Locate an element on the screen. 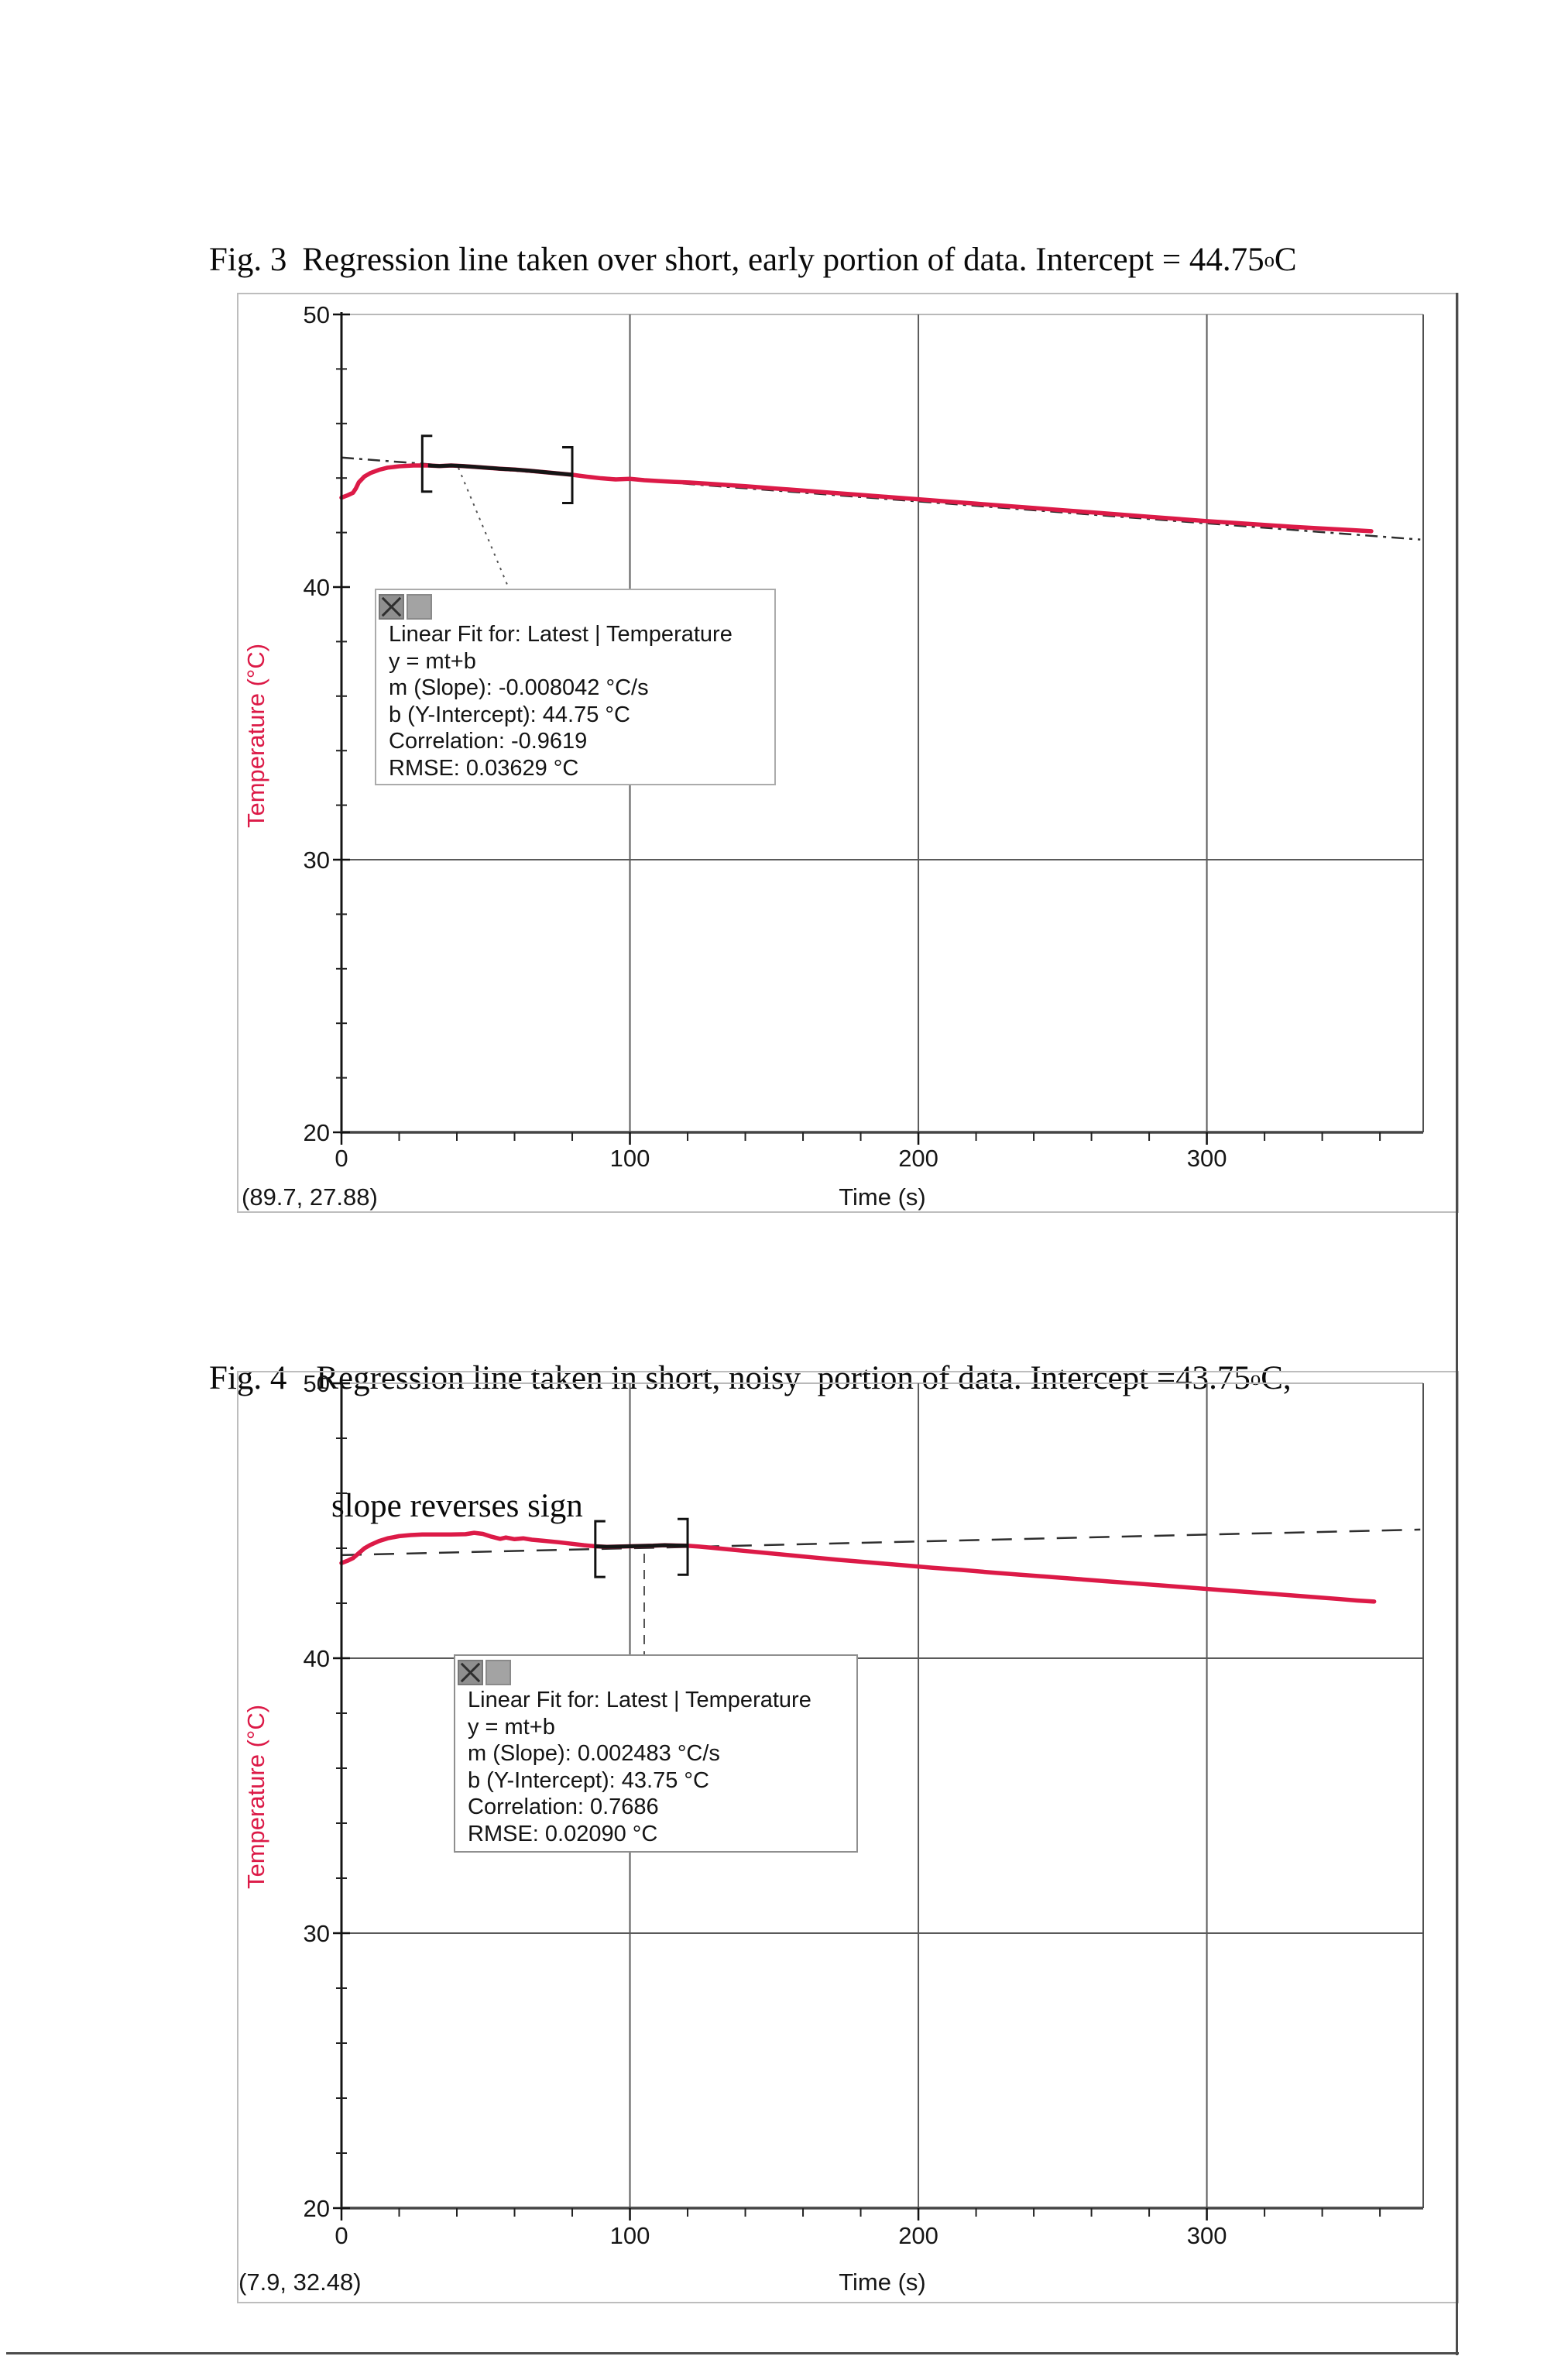 The width and height of the screenshot is (1568, 2363). fit-info-line: m (Slope): 0.002483 °C/s is located at coordinates (594, 1753).